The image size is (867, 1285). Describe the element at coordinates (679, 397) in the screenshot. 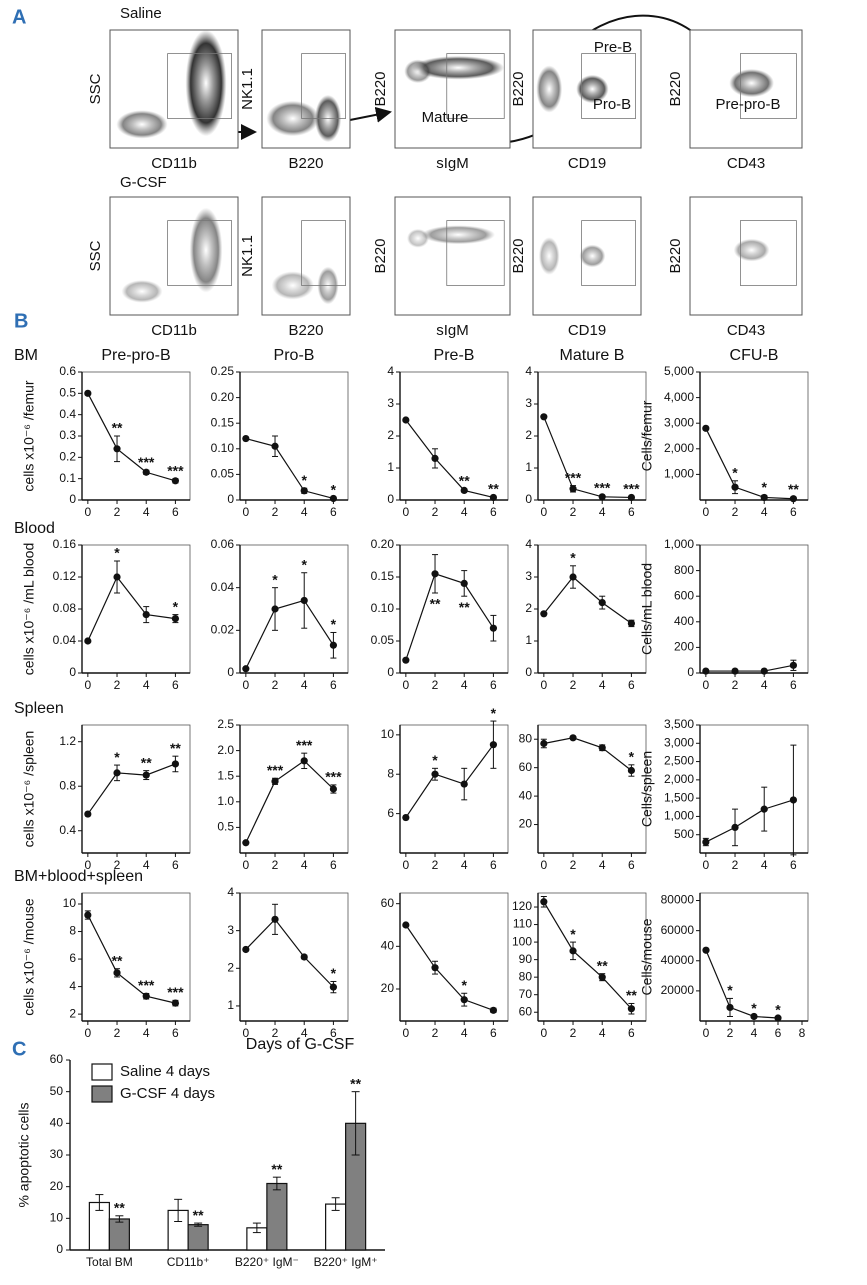

I see `y-tick-label: 4,000` at that location.